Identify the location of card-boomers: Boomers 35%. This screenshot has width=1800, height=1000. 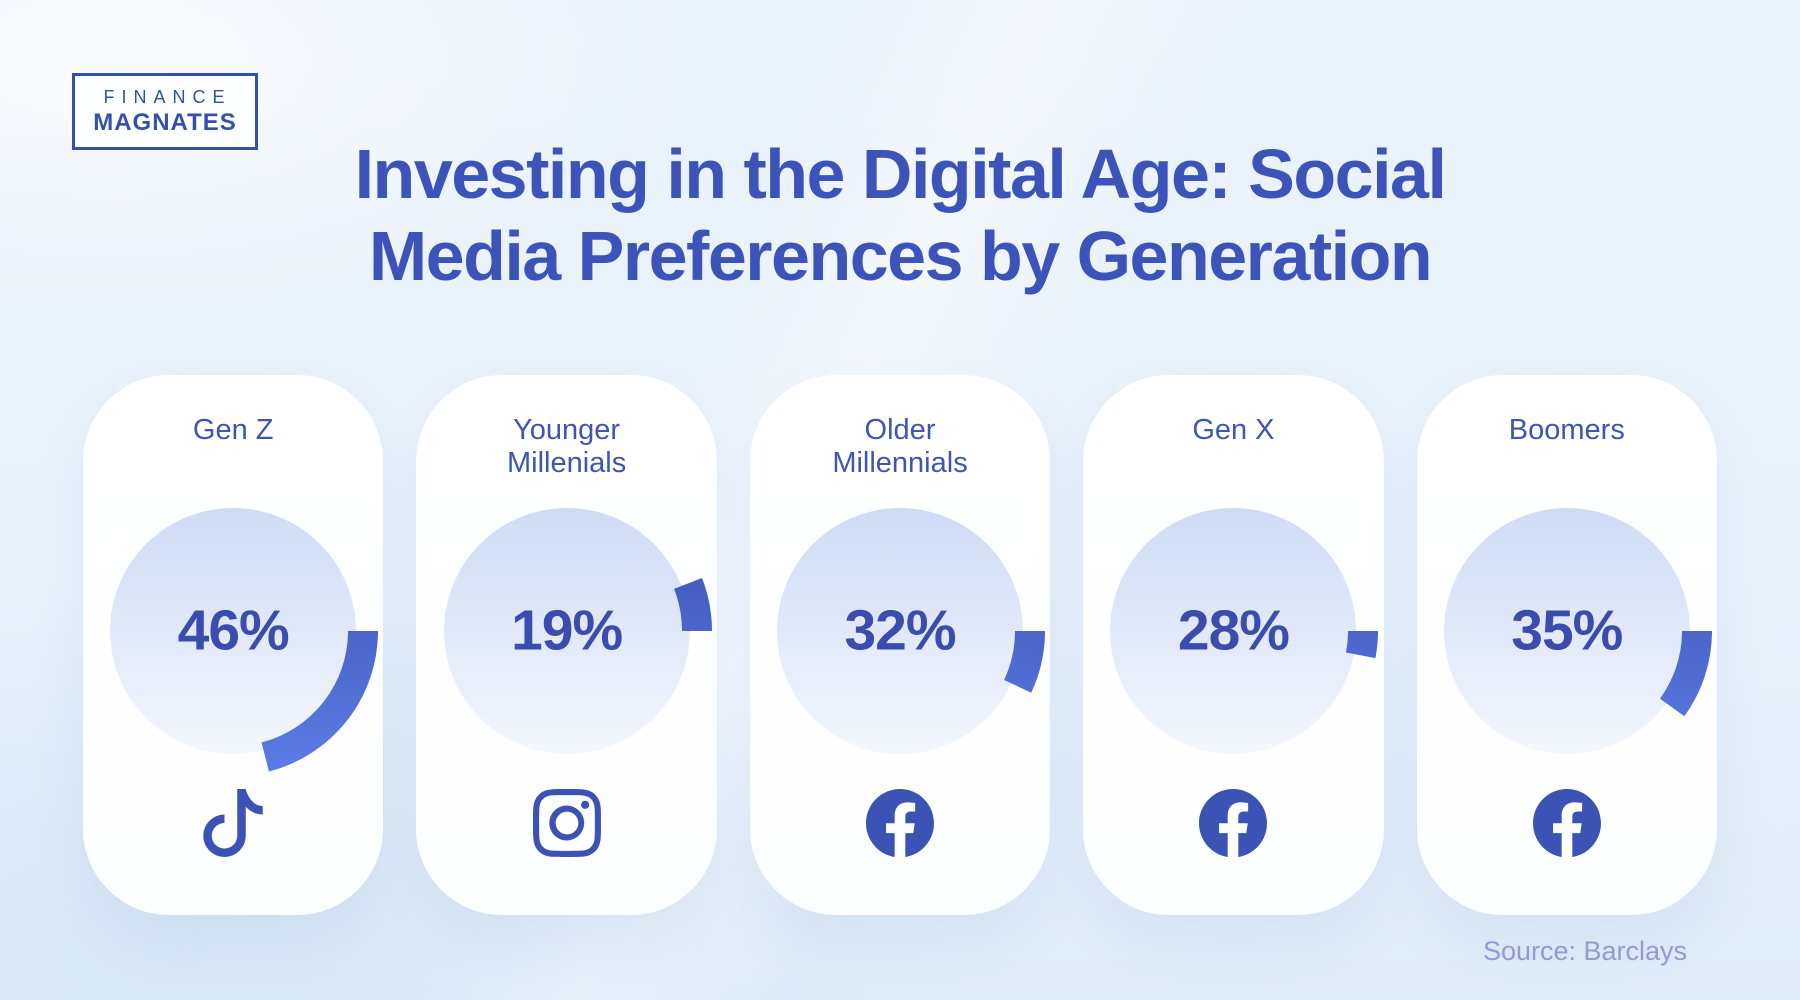
(1567, 645).